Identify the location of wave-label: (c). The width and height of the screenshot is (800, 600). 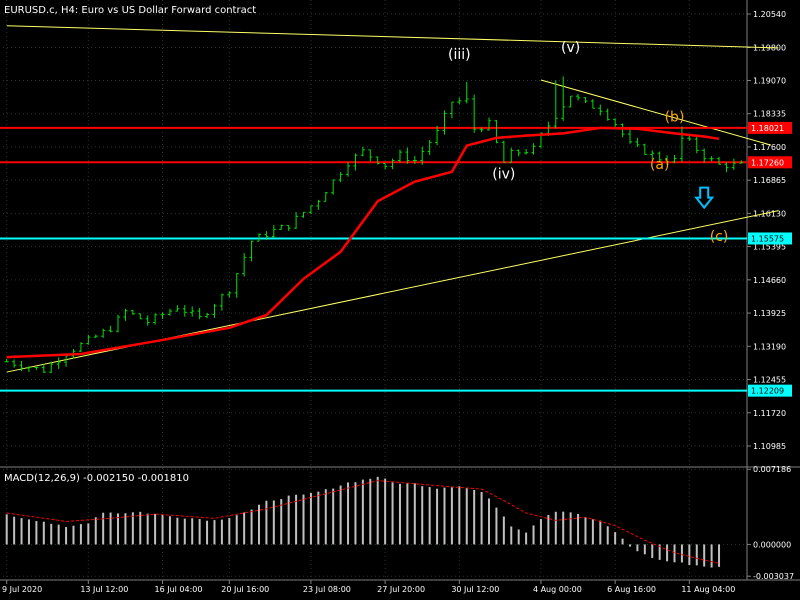
(719, 237).